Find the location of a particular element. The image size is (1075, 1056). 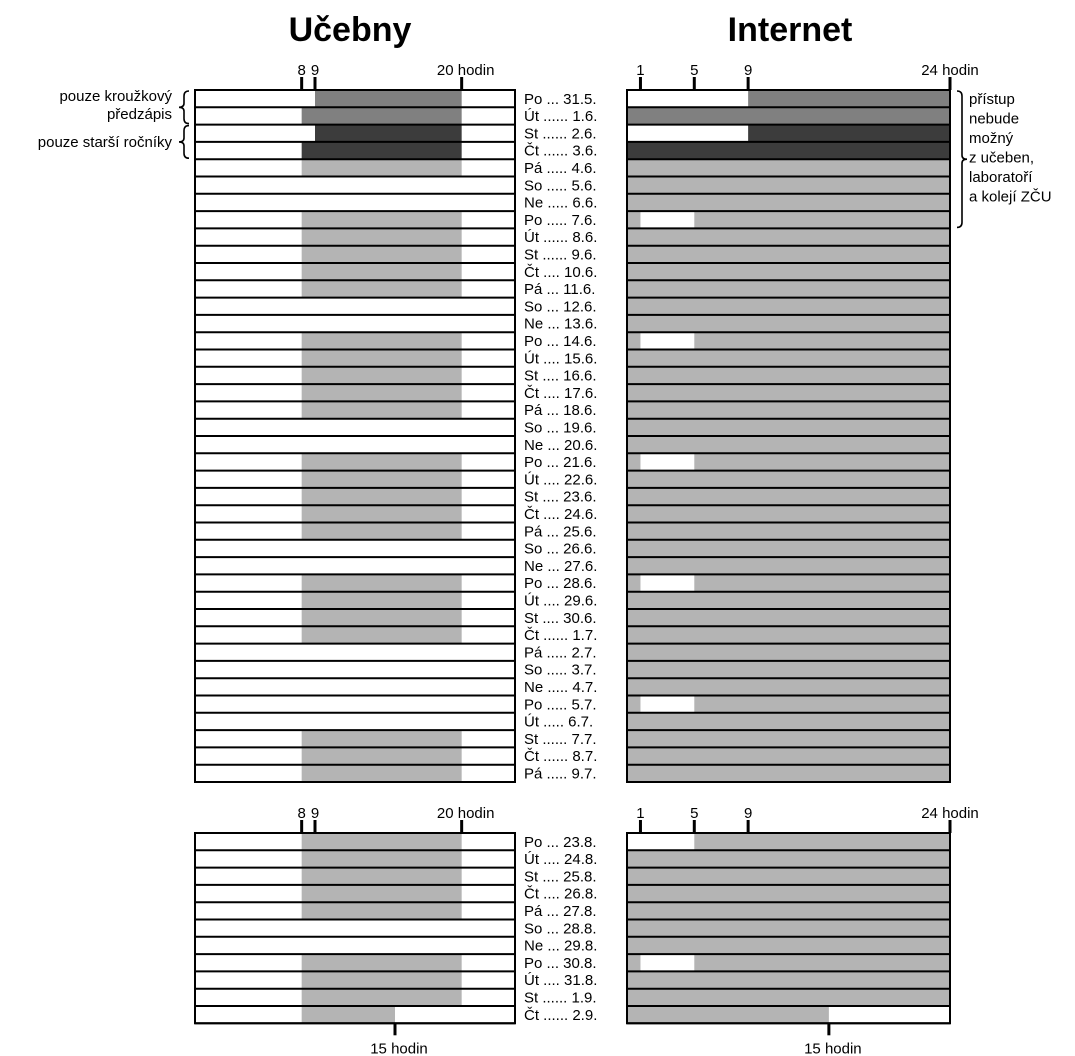

day-label: Út .... 31.8. is located at coordinates (560, 980).